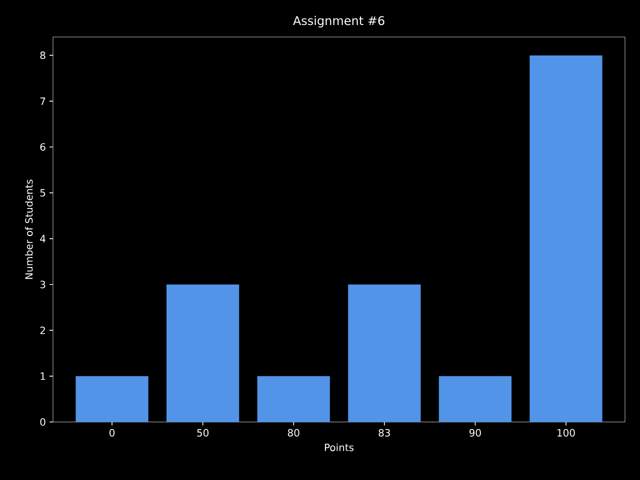 The image size is (640, 480). I want to click on x-tick-label: 0, so click(112, 433).